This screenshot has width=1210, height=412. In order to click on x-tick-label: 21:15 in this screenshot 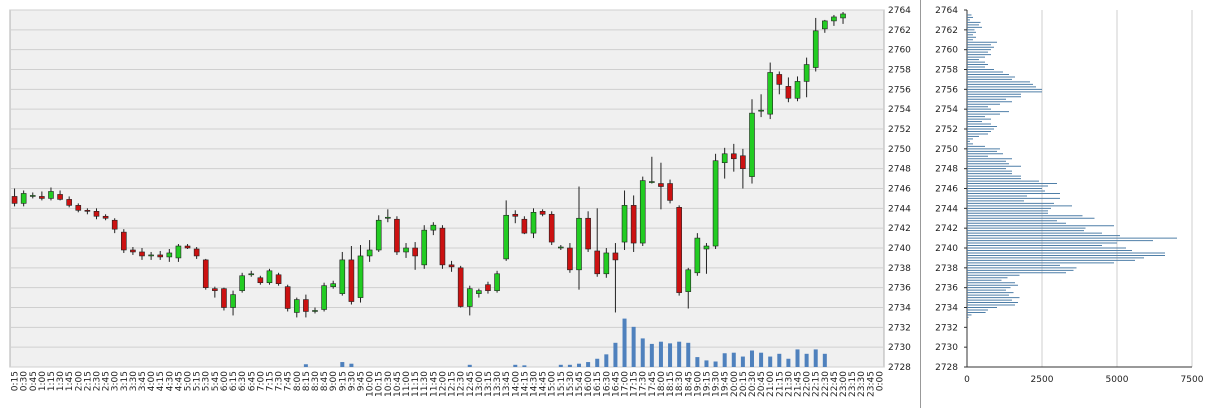, I will do `click(780, 384)`.